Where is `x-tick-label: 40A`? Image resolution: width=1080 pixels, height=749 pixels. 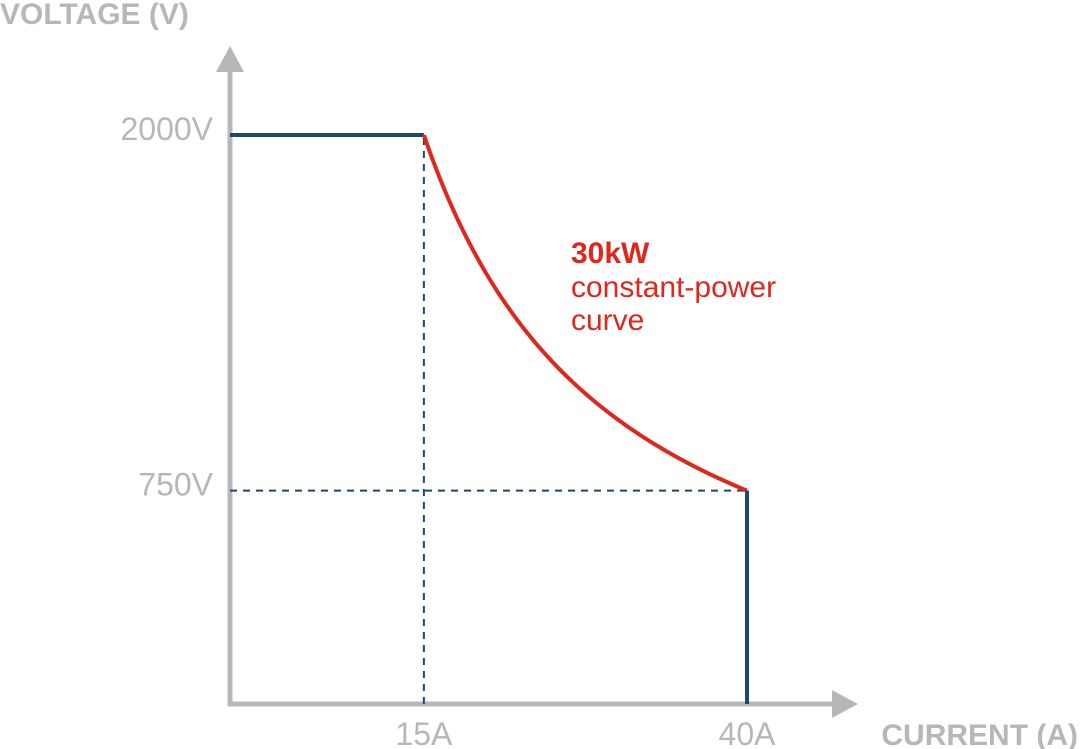 x-tick-label: 40A is located at coordinates (748, 732).